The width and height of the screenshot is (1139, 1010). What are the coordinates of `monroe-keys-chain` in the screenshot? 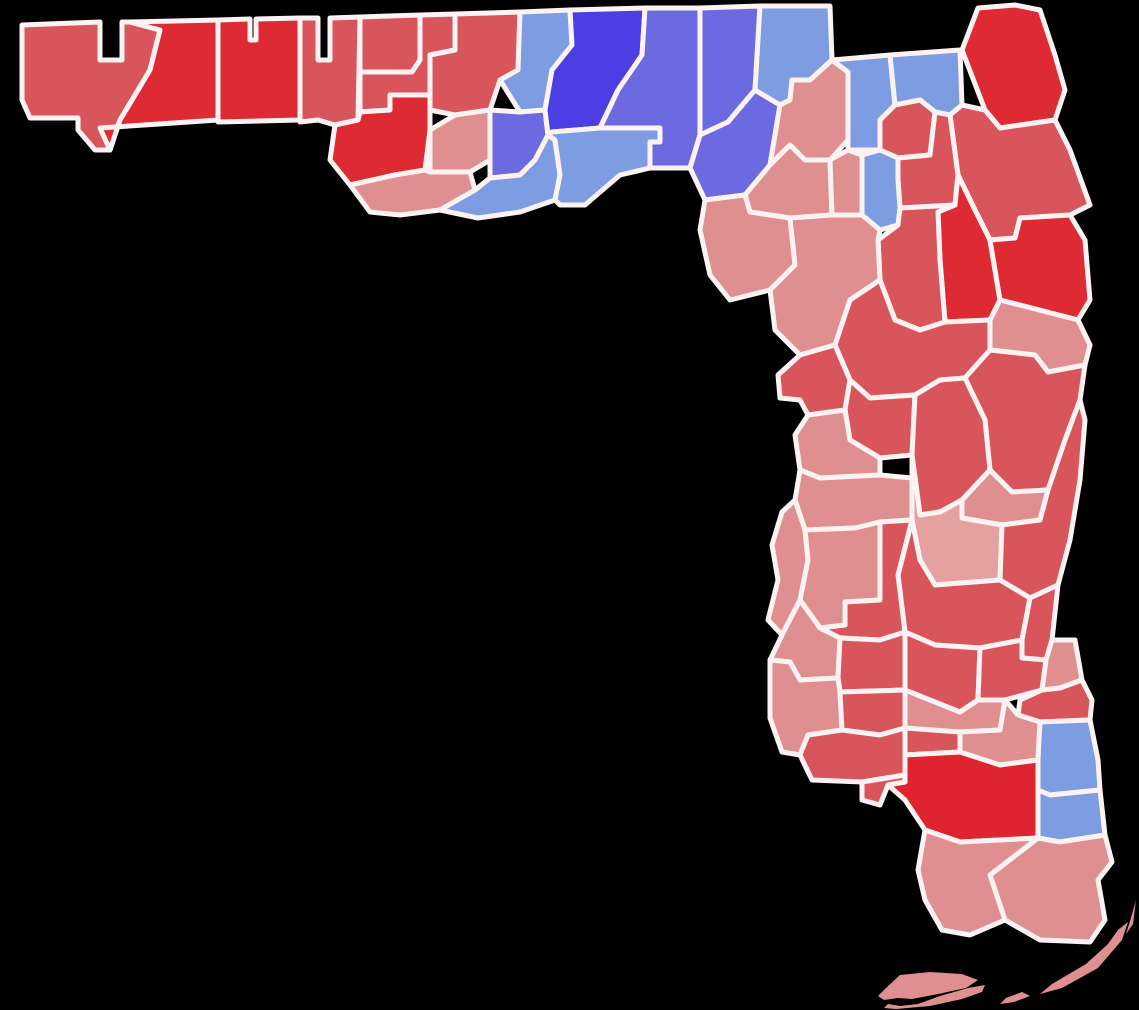 It's located at (1084, 958).